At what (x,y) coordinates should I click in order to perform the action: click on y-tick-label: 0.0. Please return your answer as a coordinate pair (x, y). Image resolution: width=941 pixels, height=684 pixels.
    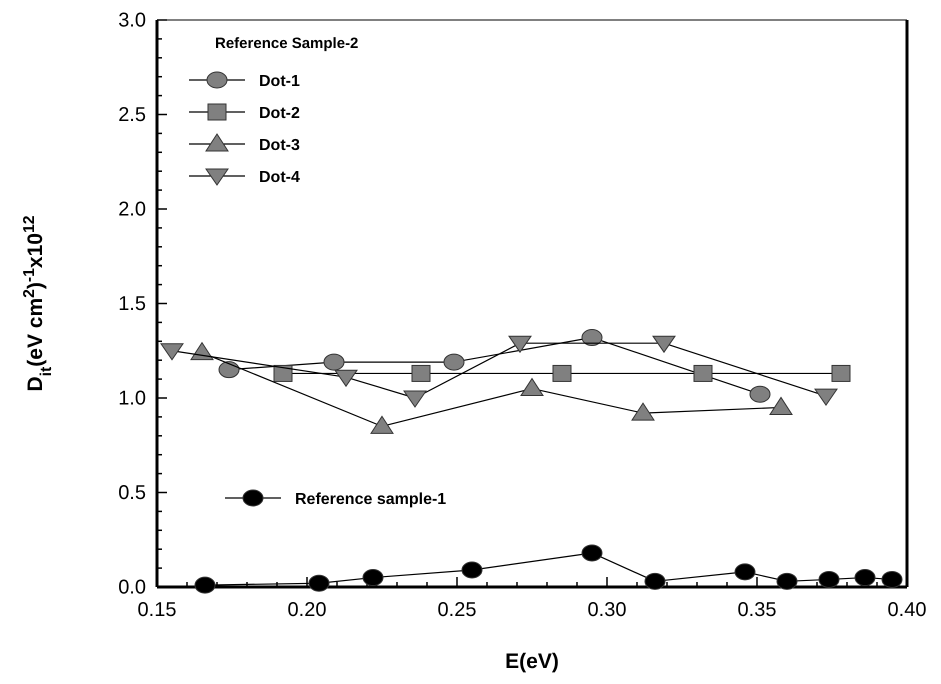
    Looking at the image, I should click on (132, 587).